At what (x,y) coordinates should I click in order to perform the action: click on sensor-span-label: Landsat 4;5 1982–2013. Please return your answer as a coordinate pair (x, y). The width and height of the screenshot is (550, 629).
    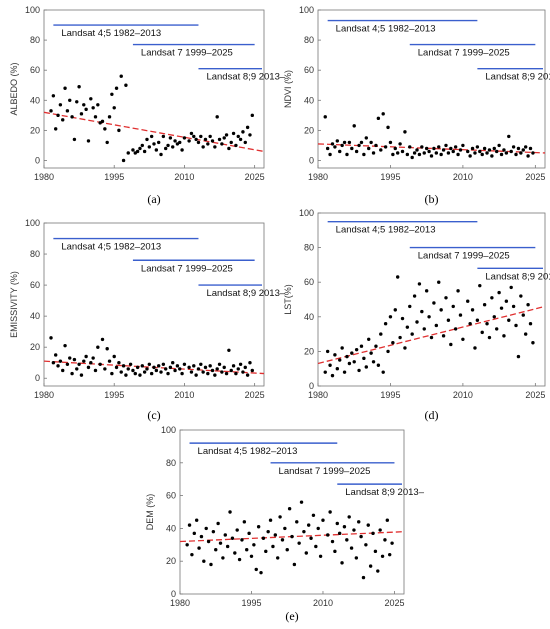
    Looking at the image, I should click on (111, 247).